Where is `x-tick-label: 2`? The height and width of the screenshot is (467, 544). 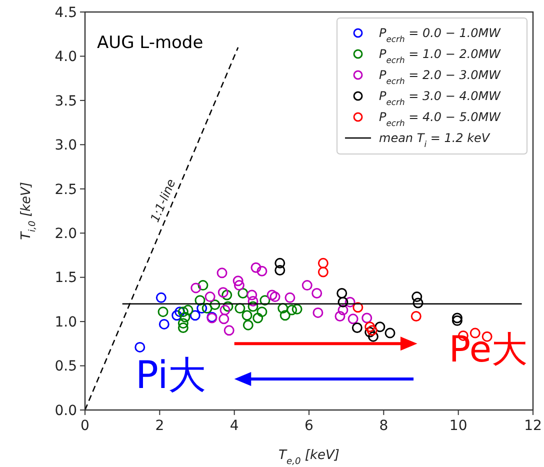 x-tick-label: 2 is located at coordinates (159, 426).